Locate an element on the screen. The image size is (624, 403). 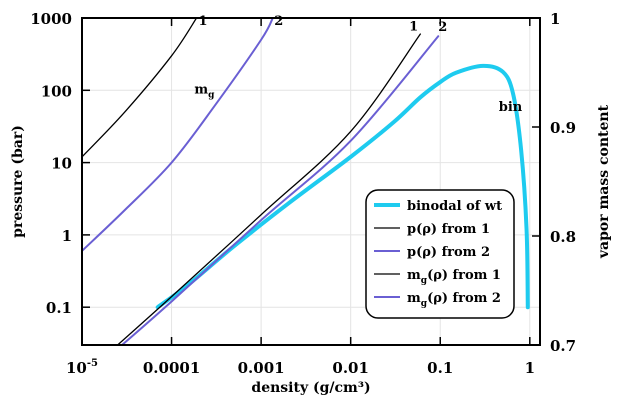
curve-label-0: 1 is located at coordinates (203, 21).